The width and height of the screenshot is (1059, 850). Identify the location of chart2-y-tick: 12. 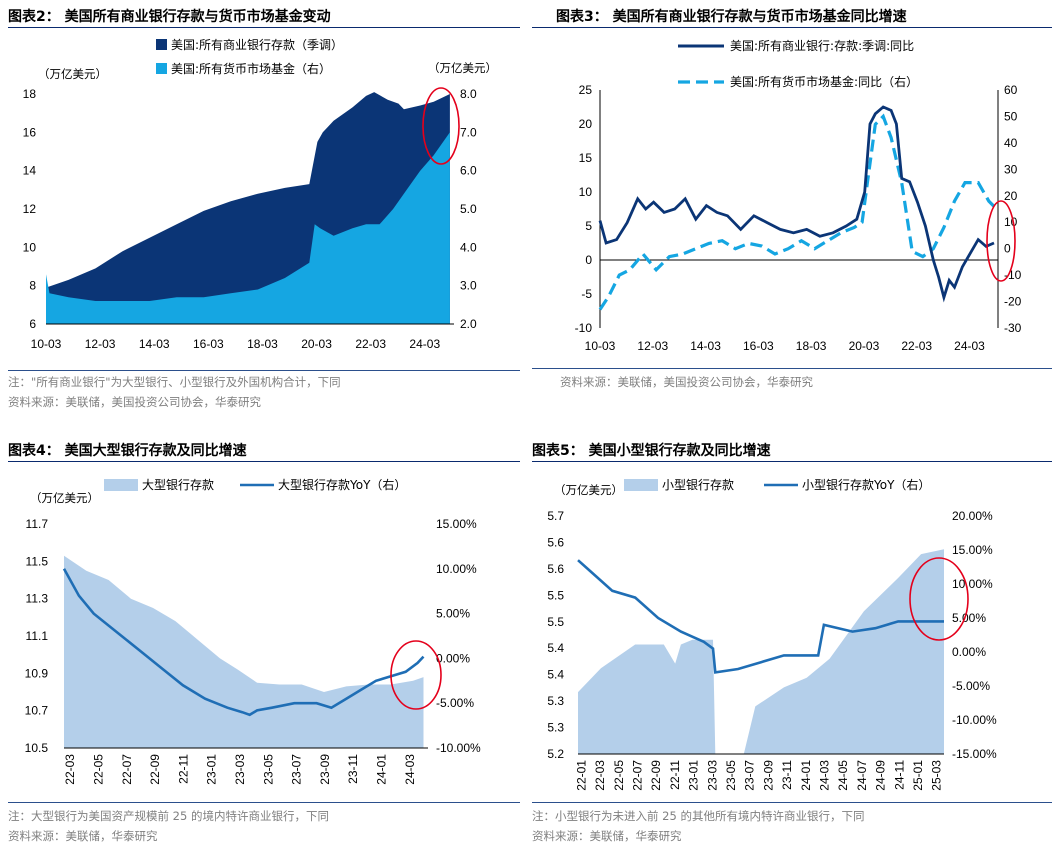
(30, 209).